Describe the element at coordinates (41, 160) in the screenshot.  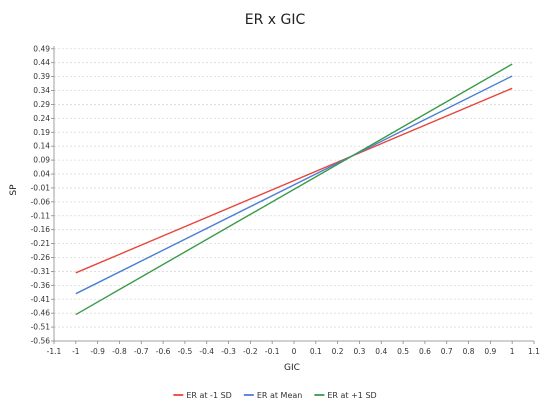
I see `y-tick-label: 0.09` at that location.